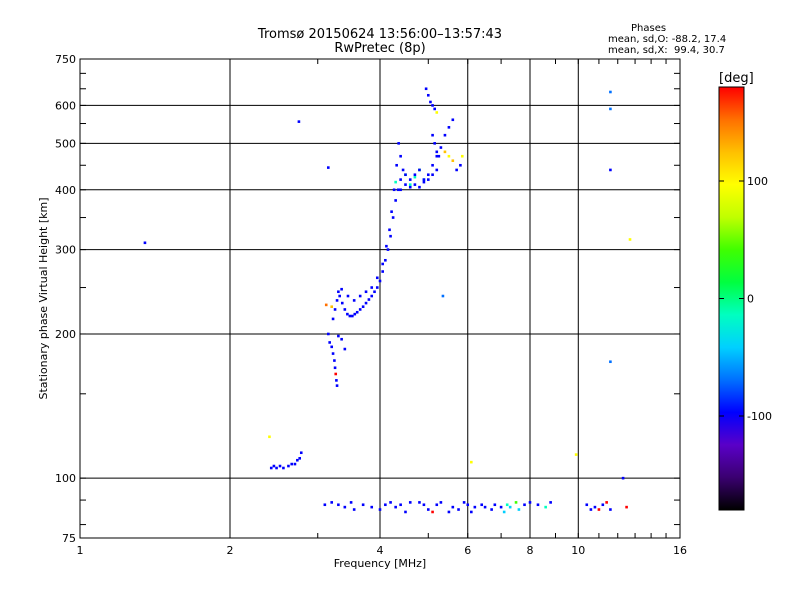 Image resolution: width=800 pixels, height=600 pixels. Describe the element at coordinates (745, 299) in the screenshot. I see `colorbar-ticks: 100 0 -100` at that location.